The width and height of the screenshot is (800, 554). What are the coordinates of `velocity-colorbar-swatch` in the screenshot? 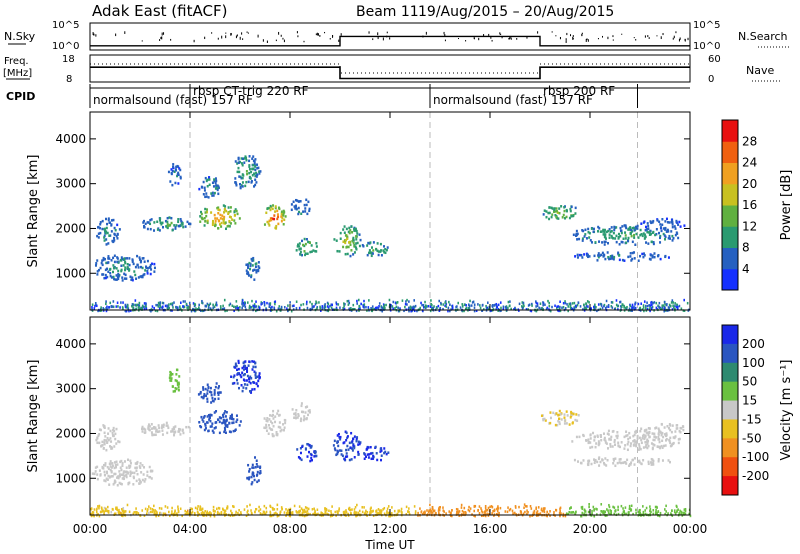 It's located at (730, 448).